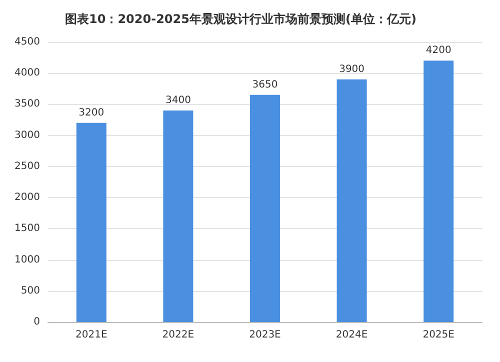  I want to click on x-tick-label: 2025E, so click(438, 335).